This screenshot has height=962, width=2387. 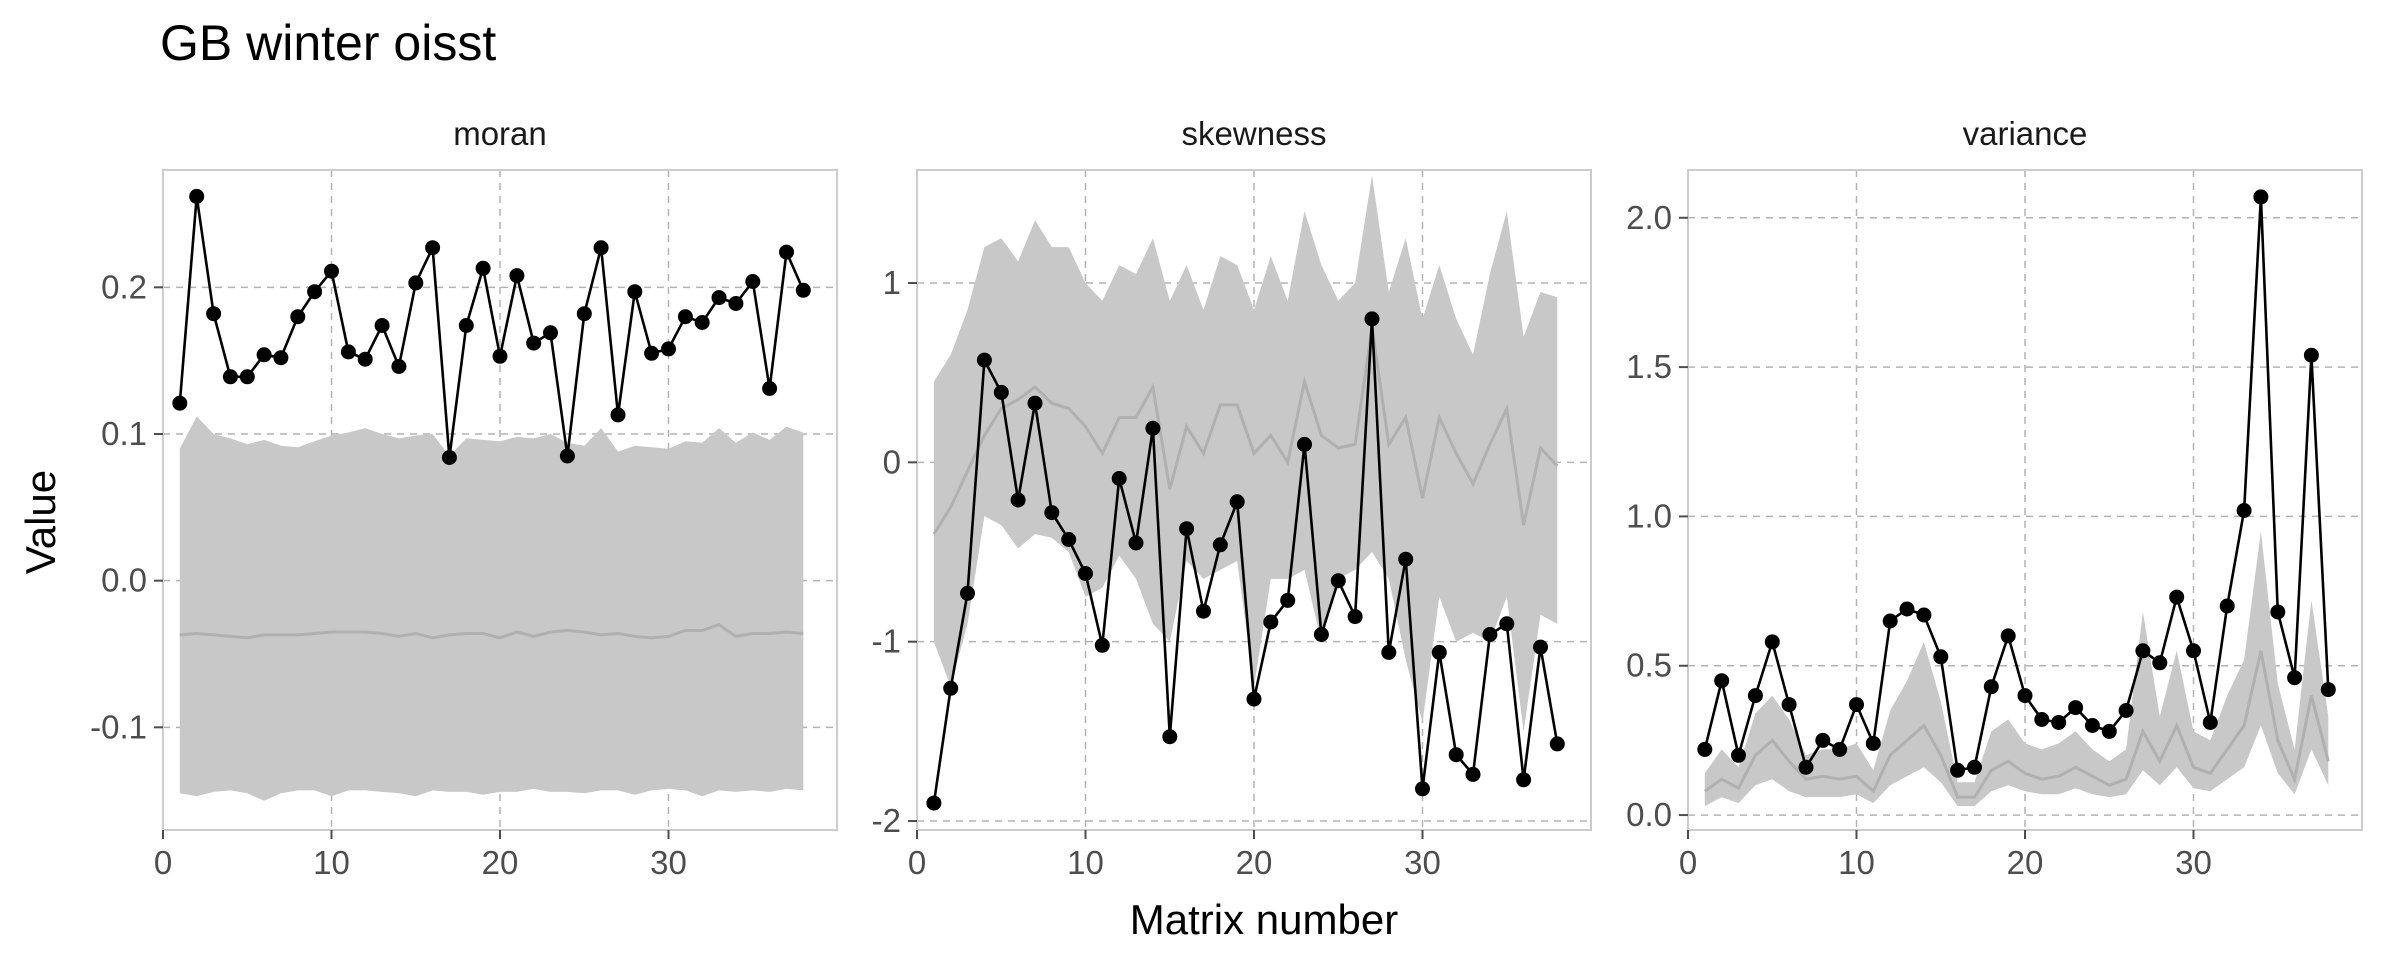 What do you see at coordinates (40, 522) in the screenshot?
I see `y-axis-title: Value` at bounding box center [40, 522].